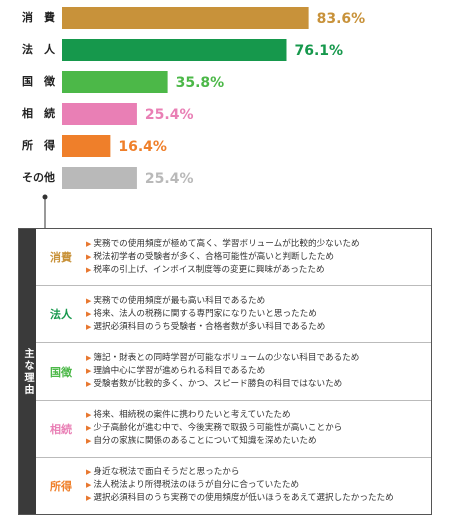 The width and height of the screenshot is (450, 522). Describe the element at coordinates (38, 145) in the screenshot. I see `category-label: 所 得` at that location.